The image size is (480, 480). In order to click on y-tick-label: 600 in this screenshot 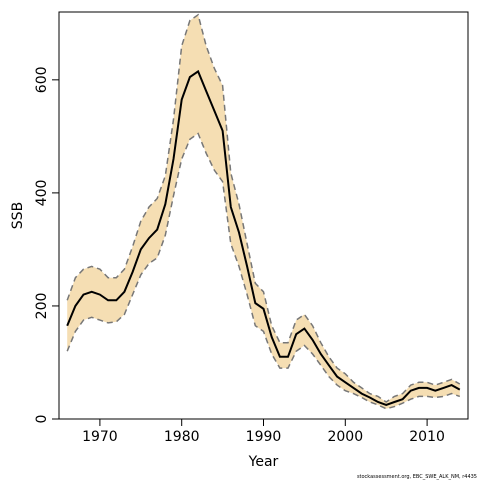, I will do `click(42, 79)`.